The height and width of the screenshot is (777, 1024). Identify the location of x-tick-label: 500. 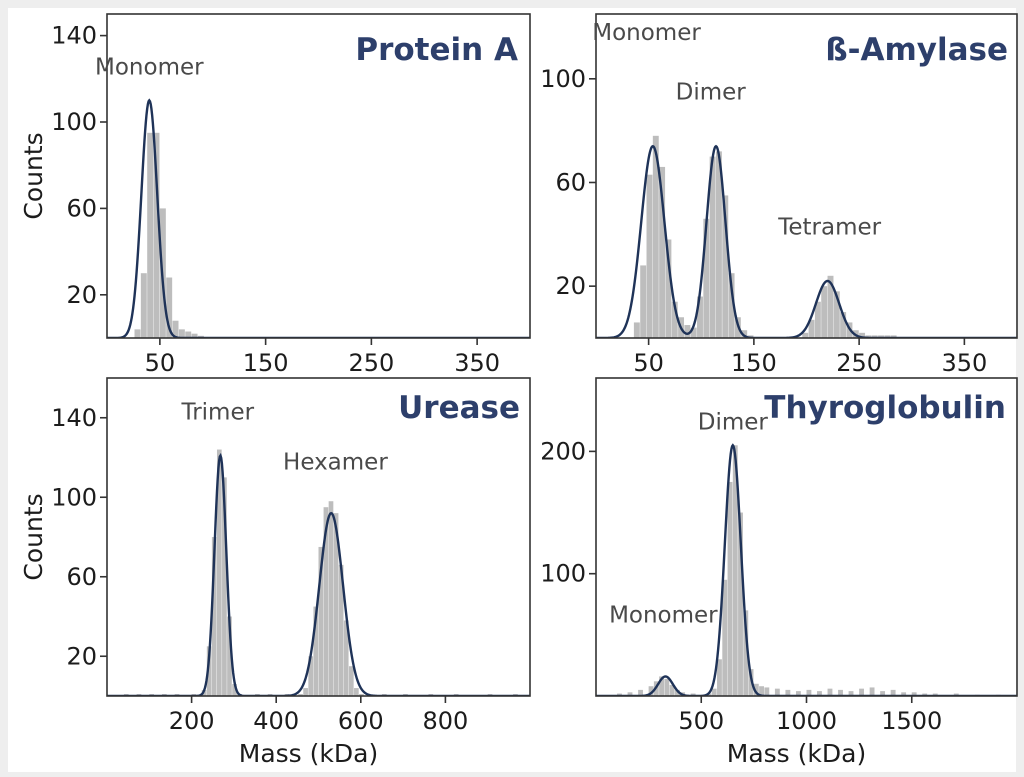
(701, 721).